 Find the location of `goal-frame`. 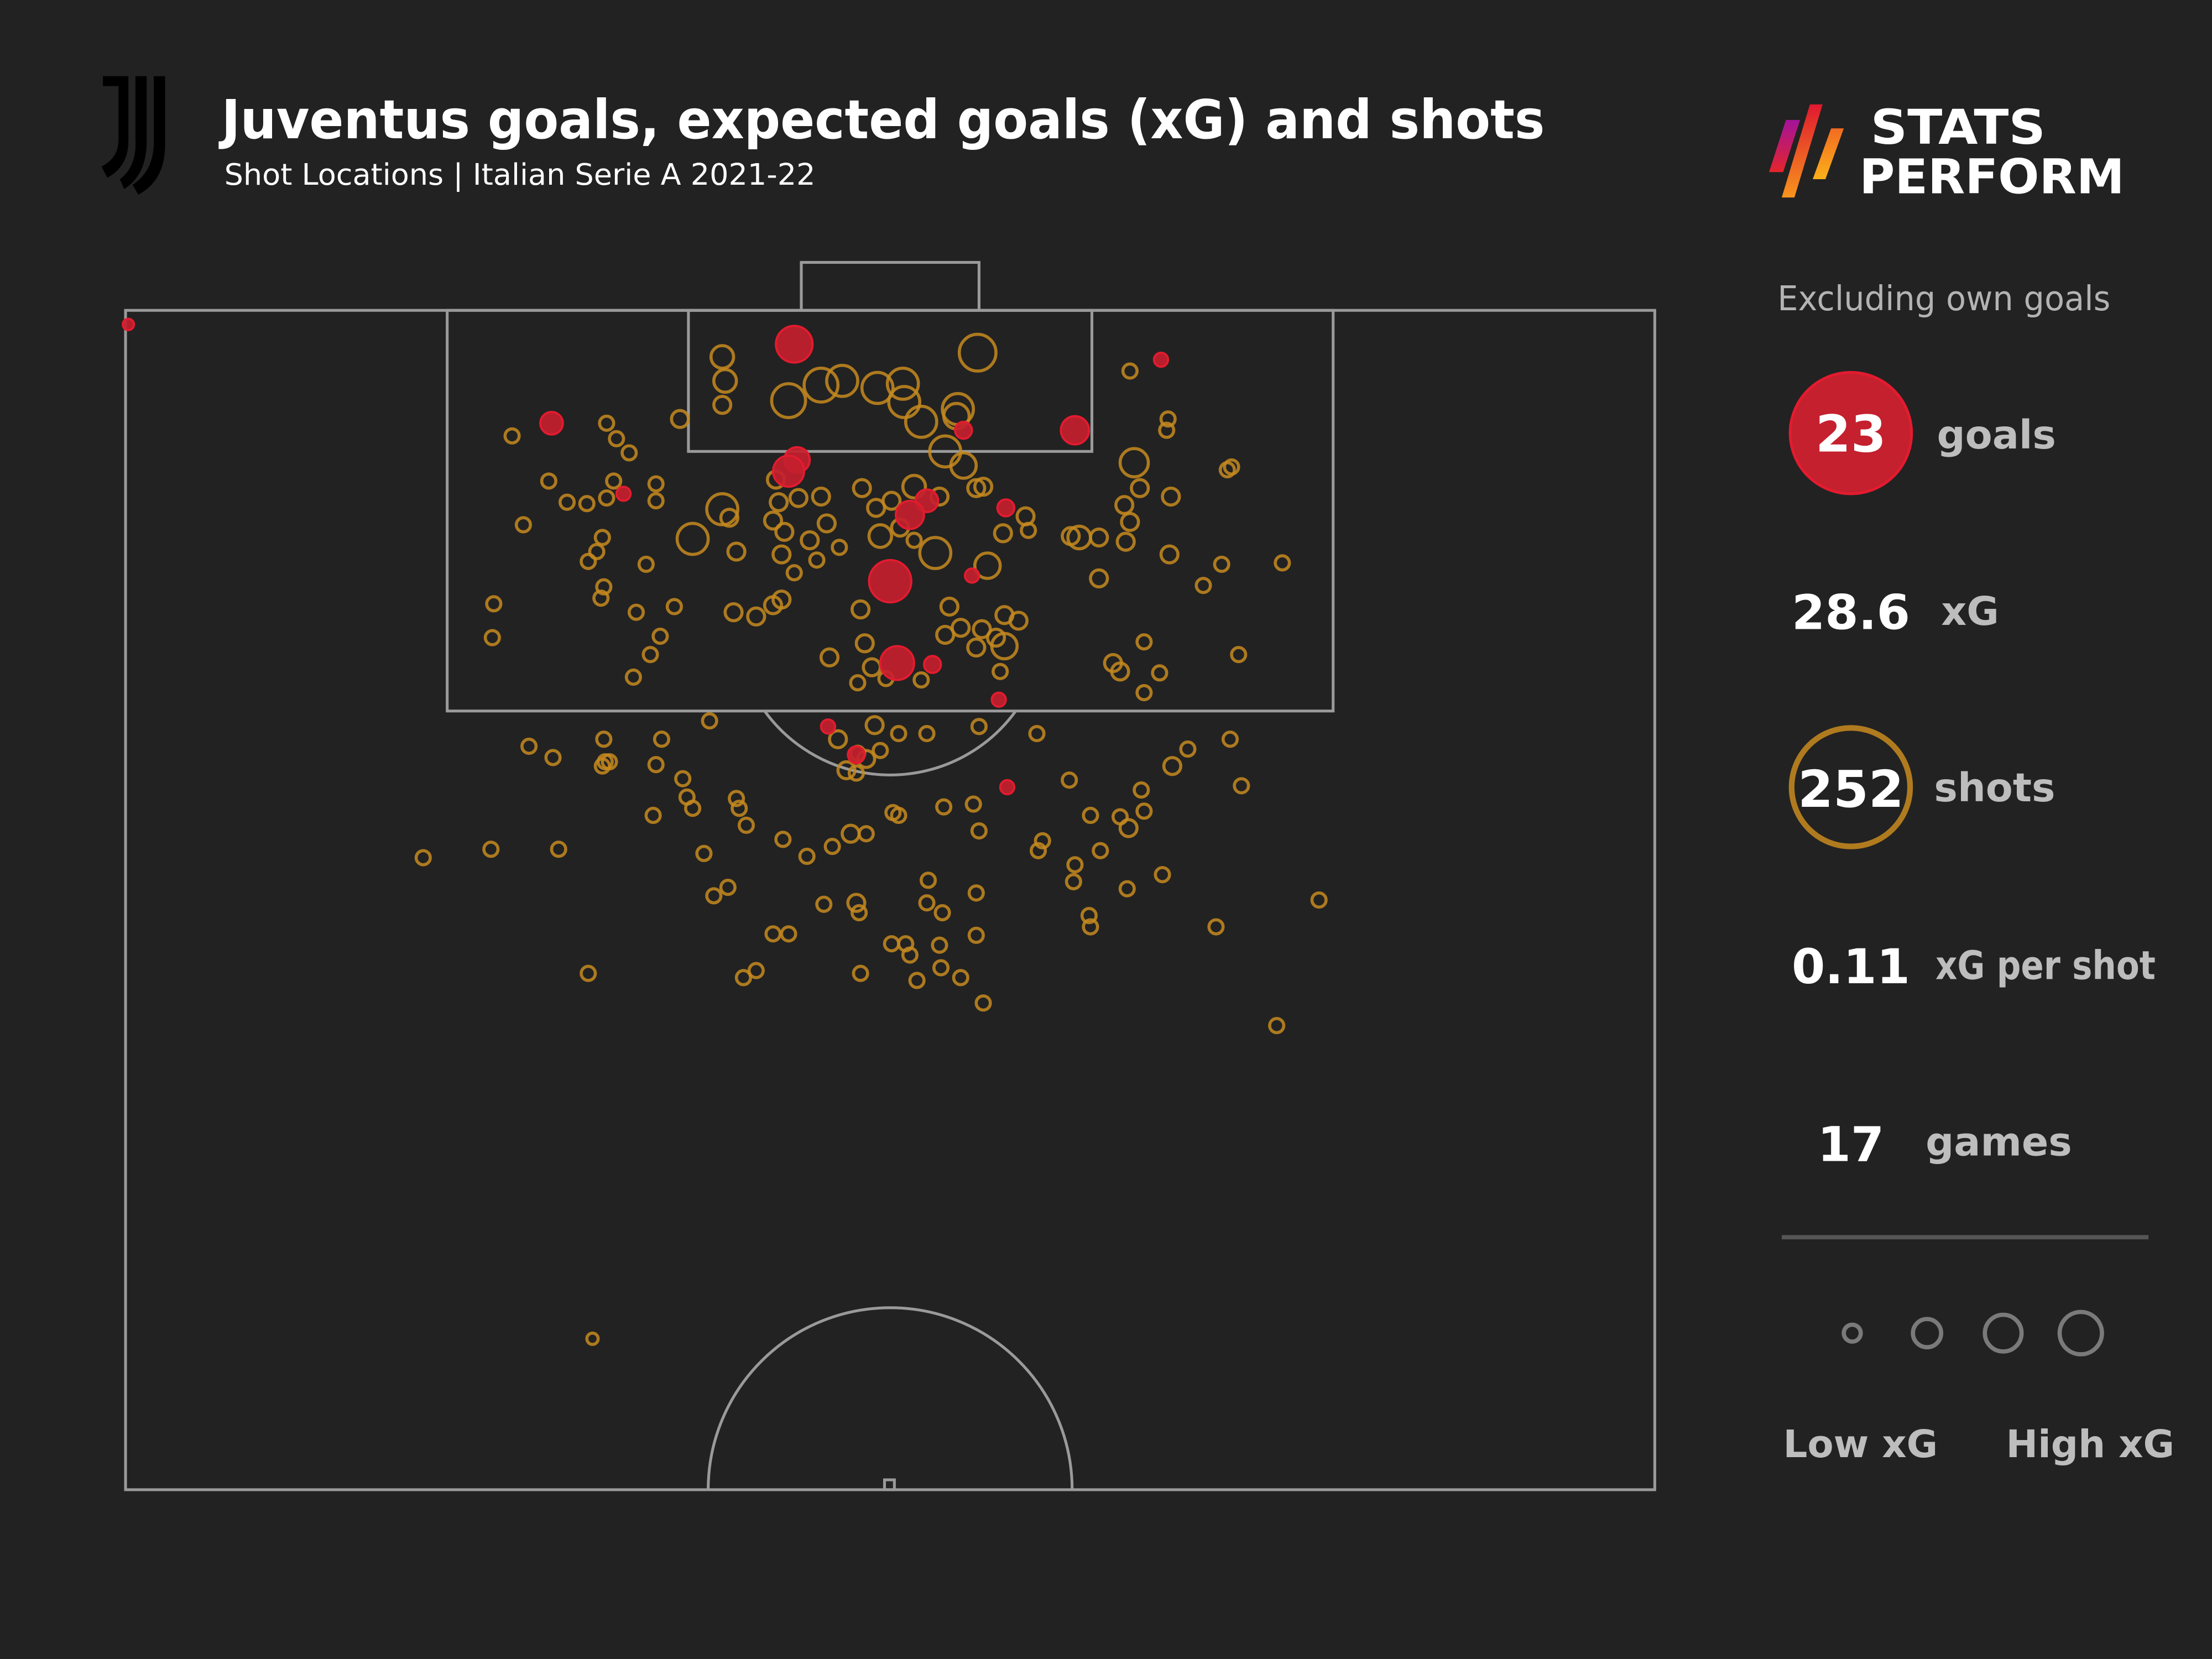

goal-frame is located at coordinates (890, 286).